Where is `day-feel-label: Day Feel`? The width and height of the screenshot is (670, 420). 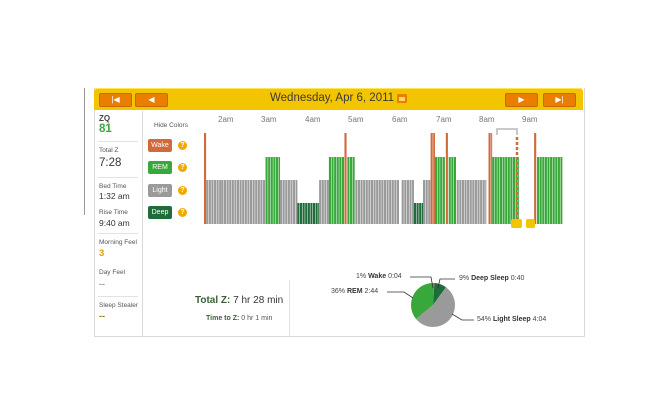 day-feel-label: Day Feel is located at coordinates (112, 272).